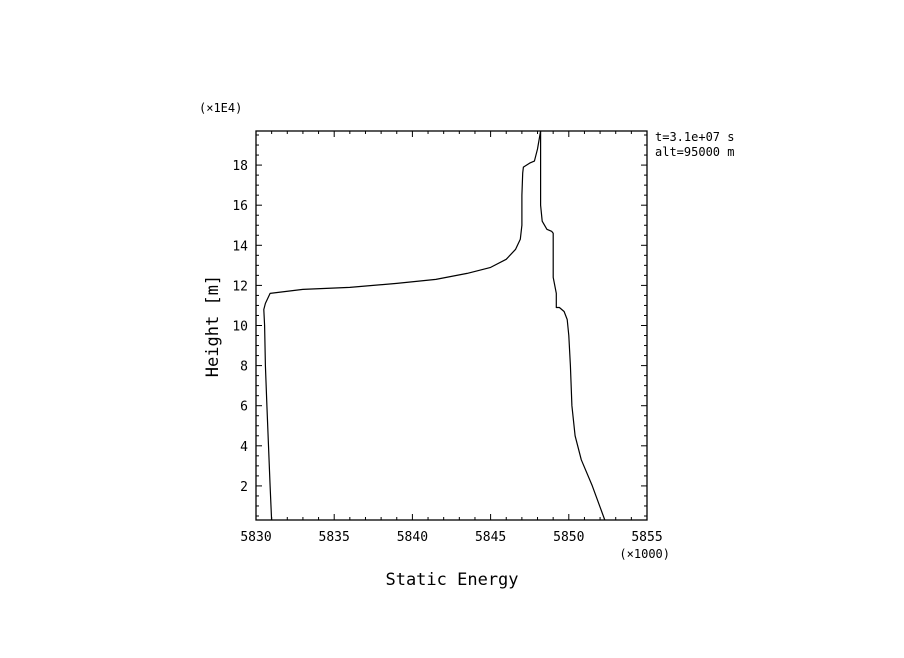  What do you see at coordinates (240, 286) in the screenshot?
I see `y-tick-label: 12` at bounding box center [240, 286].